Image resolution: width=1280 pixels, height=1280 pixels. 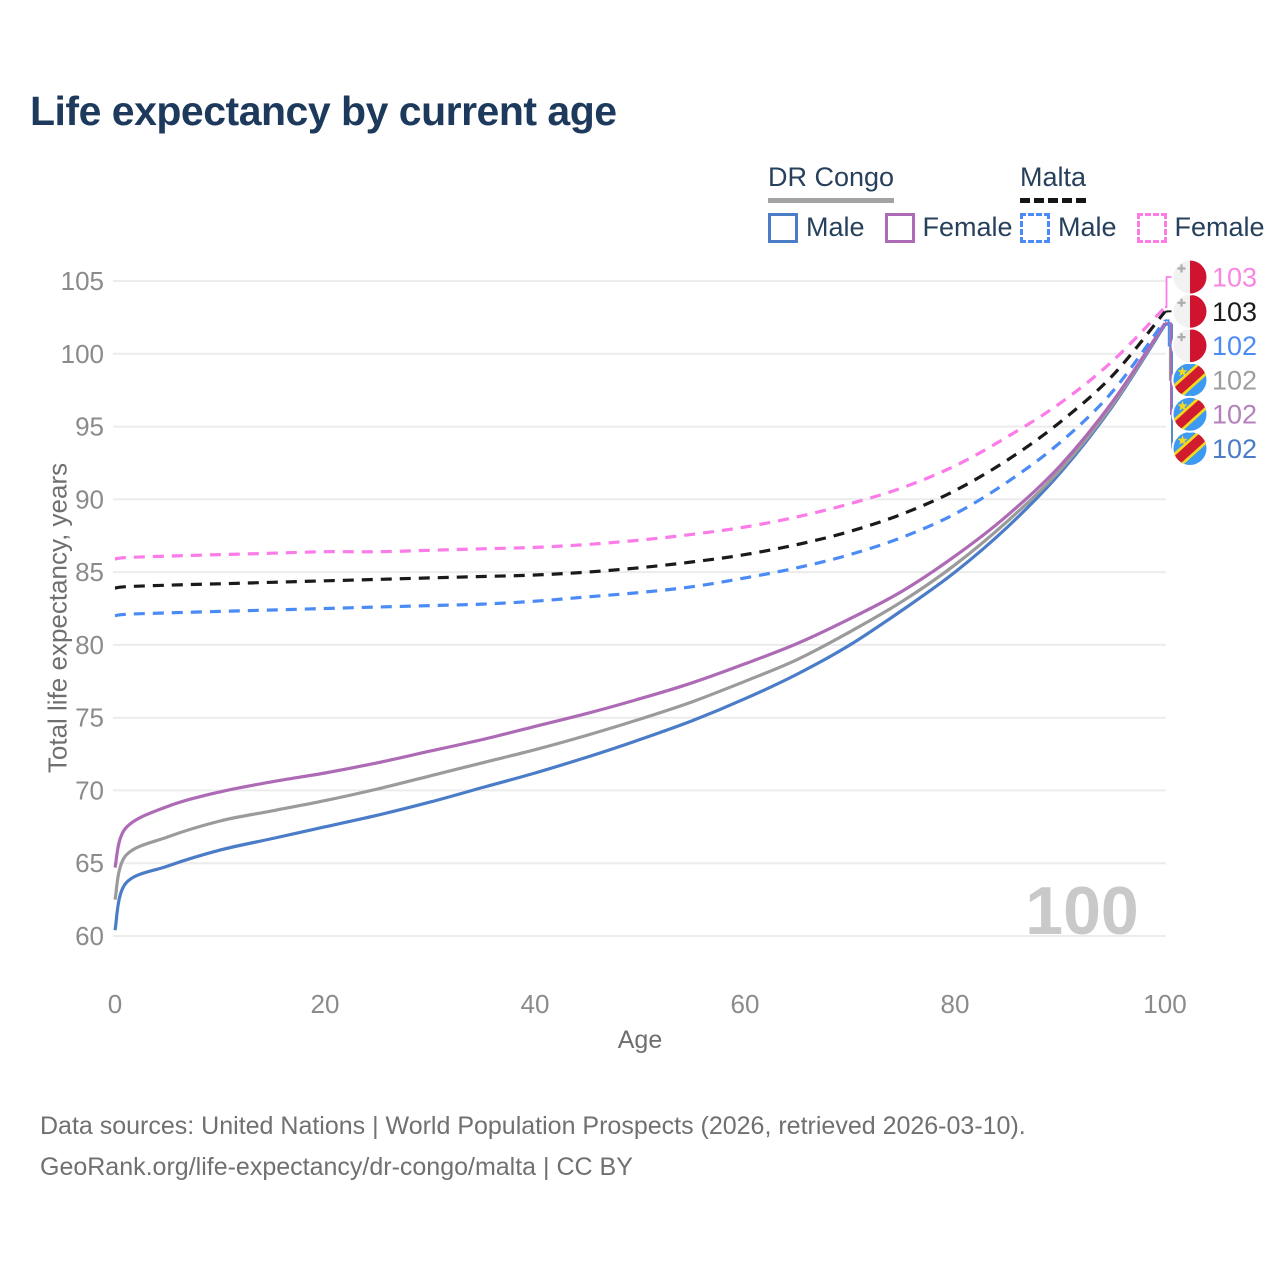 What do you see at coordinates (1234, 449) in the screenshot?
I see `end-label-value-dr-congo-male: 102` at bounding box center [1234, 449].